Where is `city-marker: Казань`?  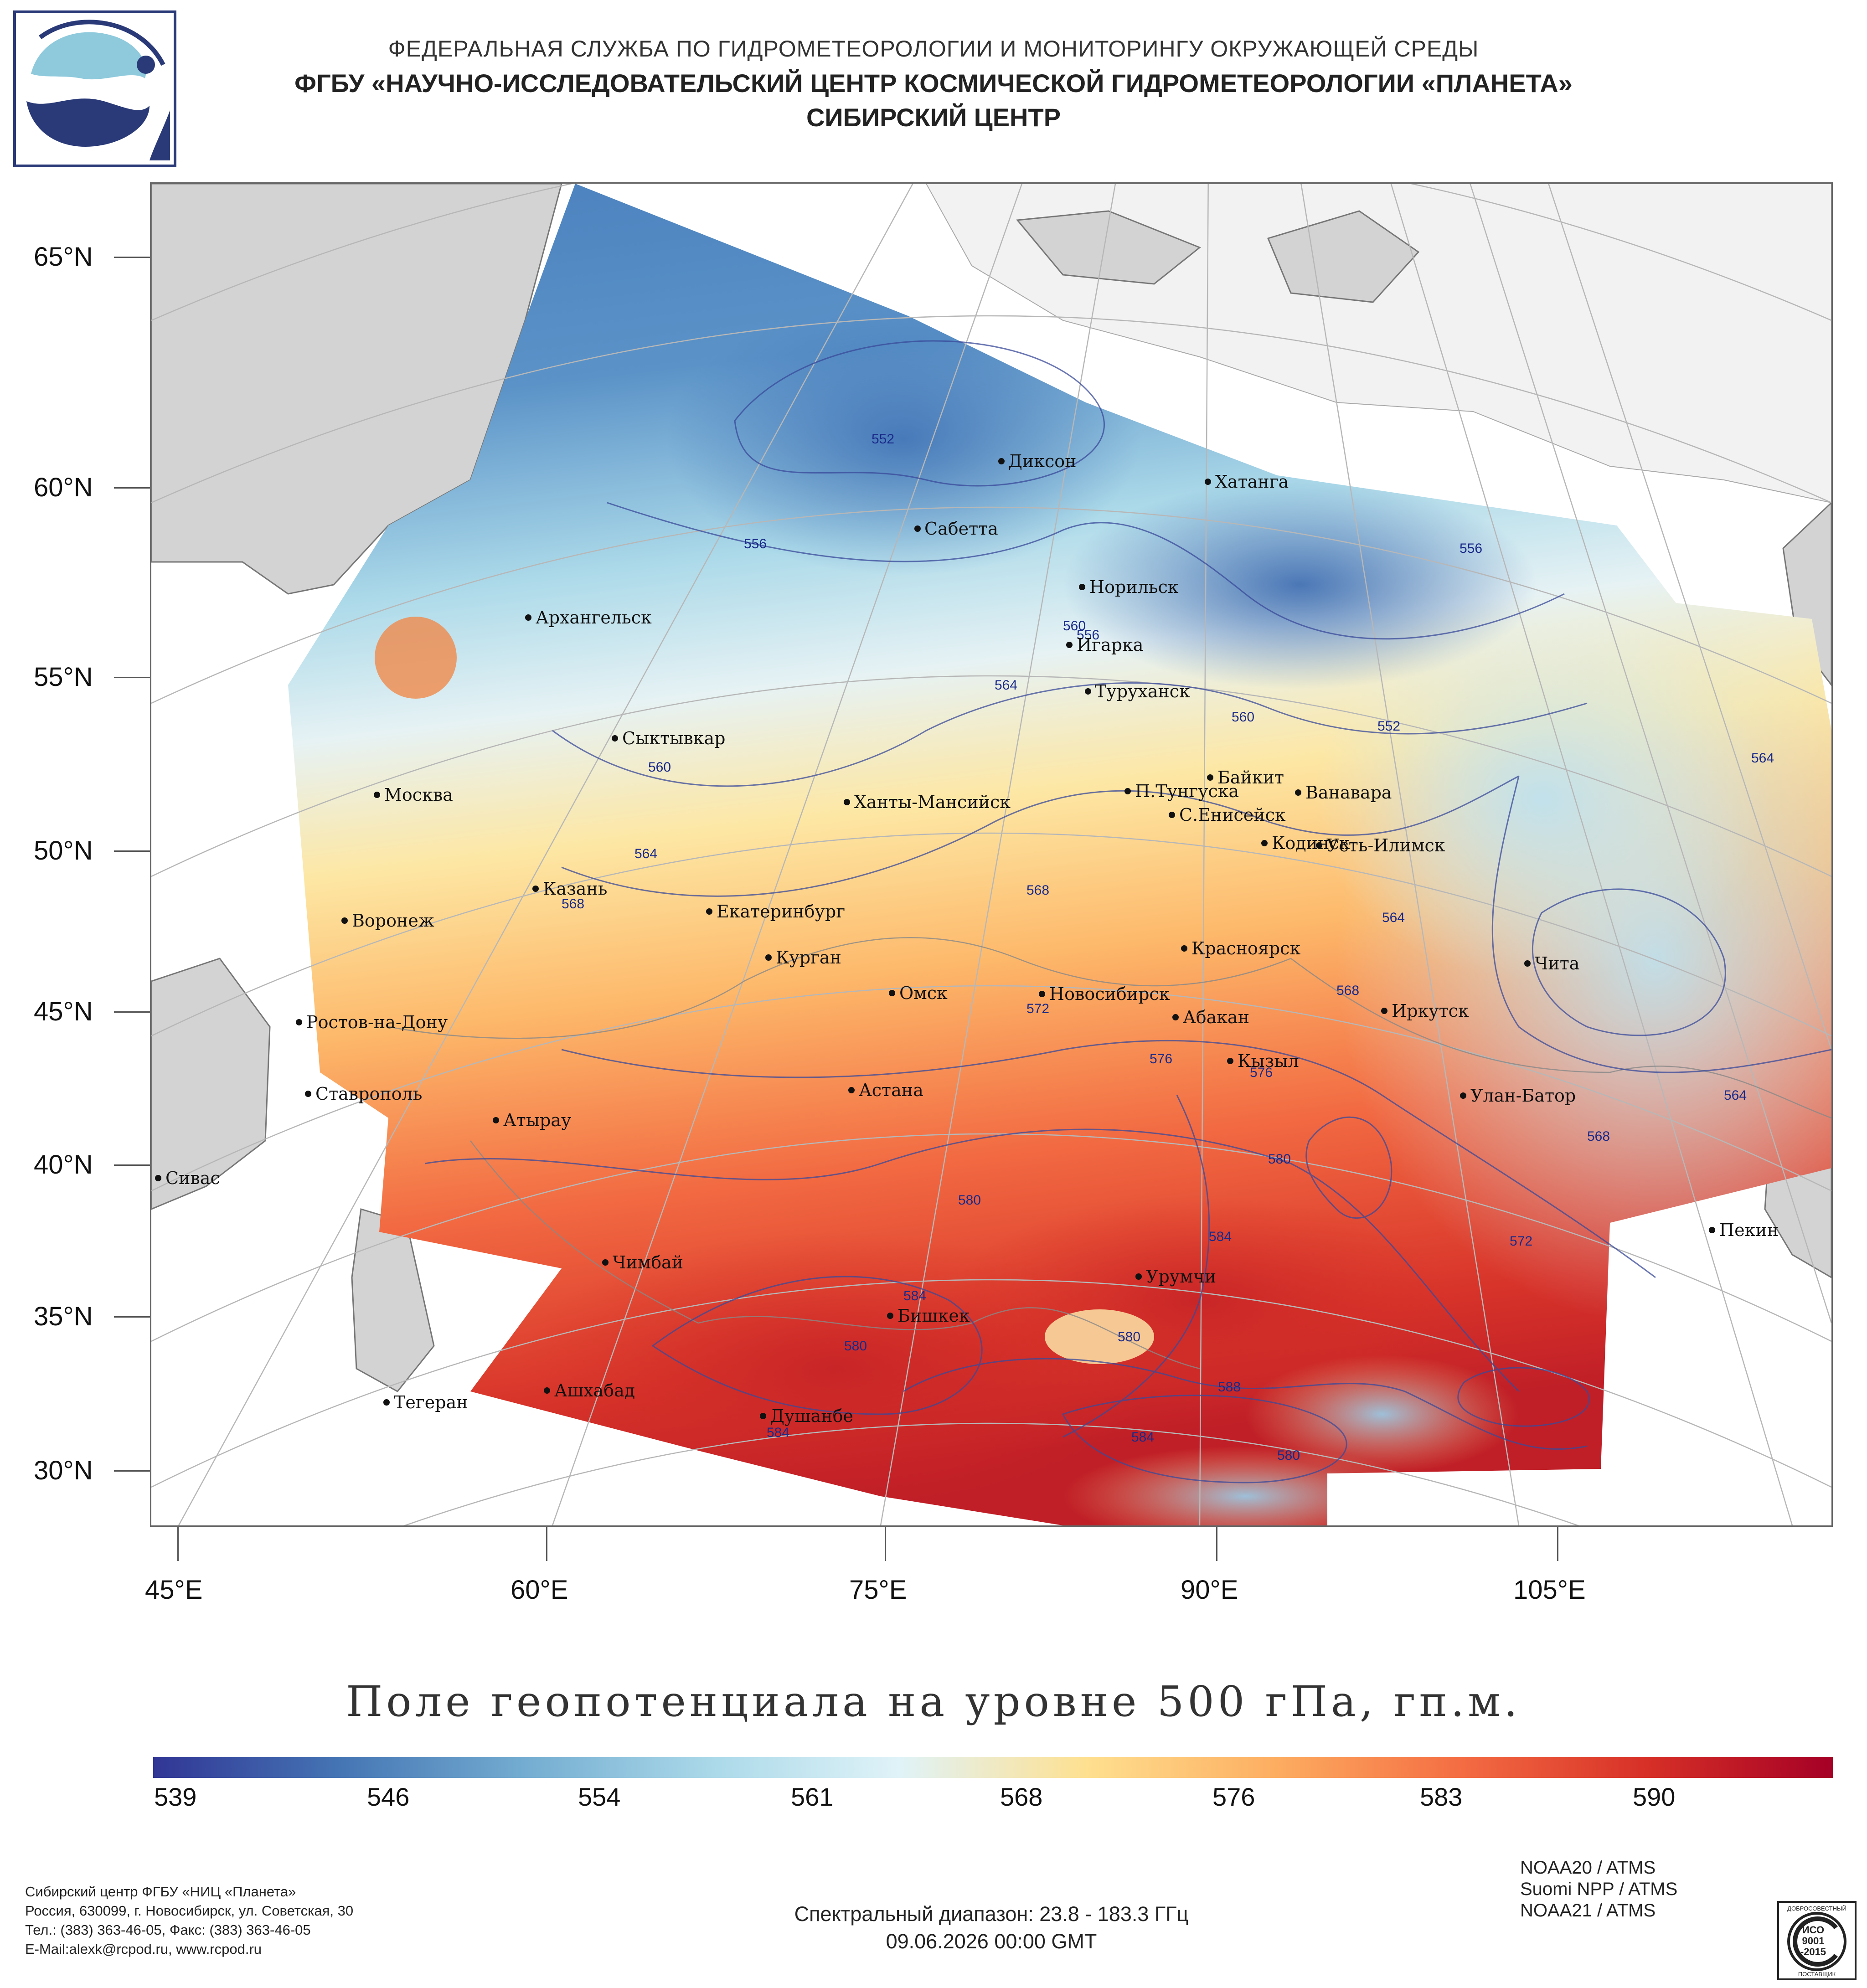
city-marker: Казань is located at coordinates (569, 889).